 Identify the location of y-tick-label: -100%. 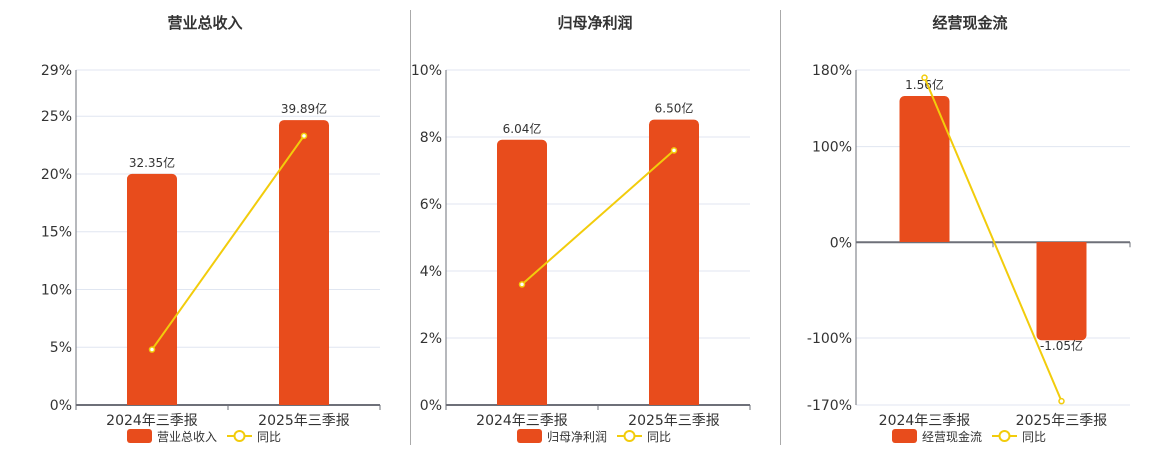
(829, 339).